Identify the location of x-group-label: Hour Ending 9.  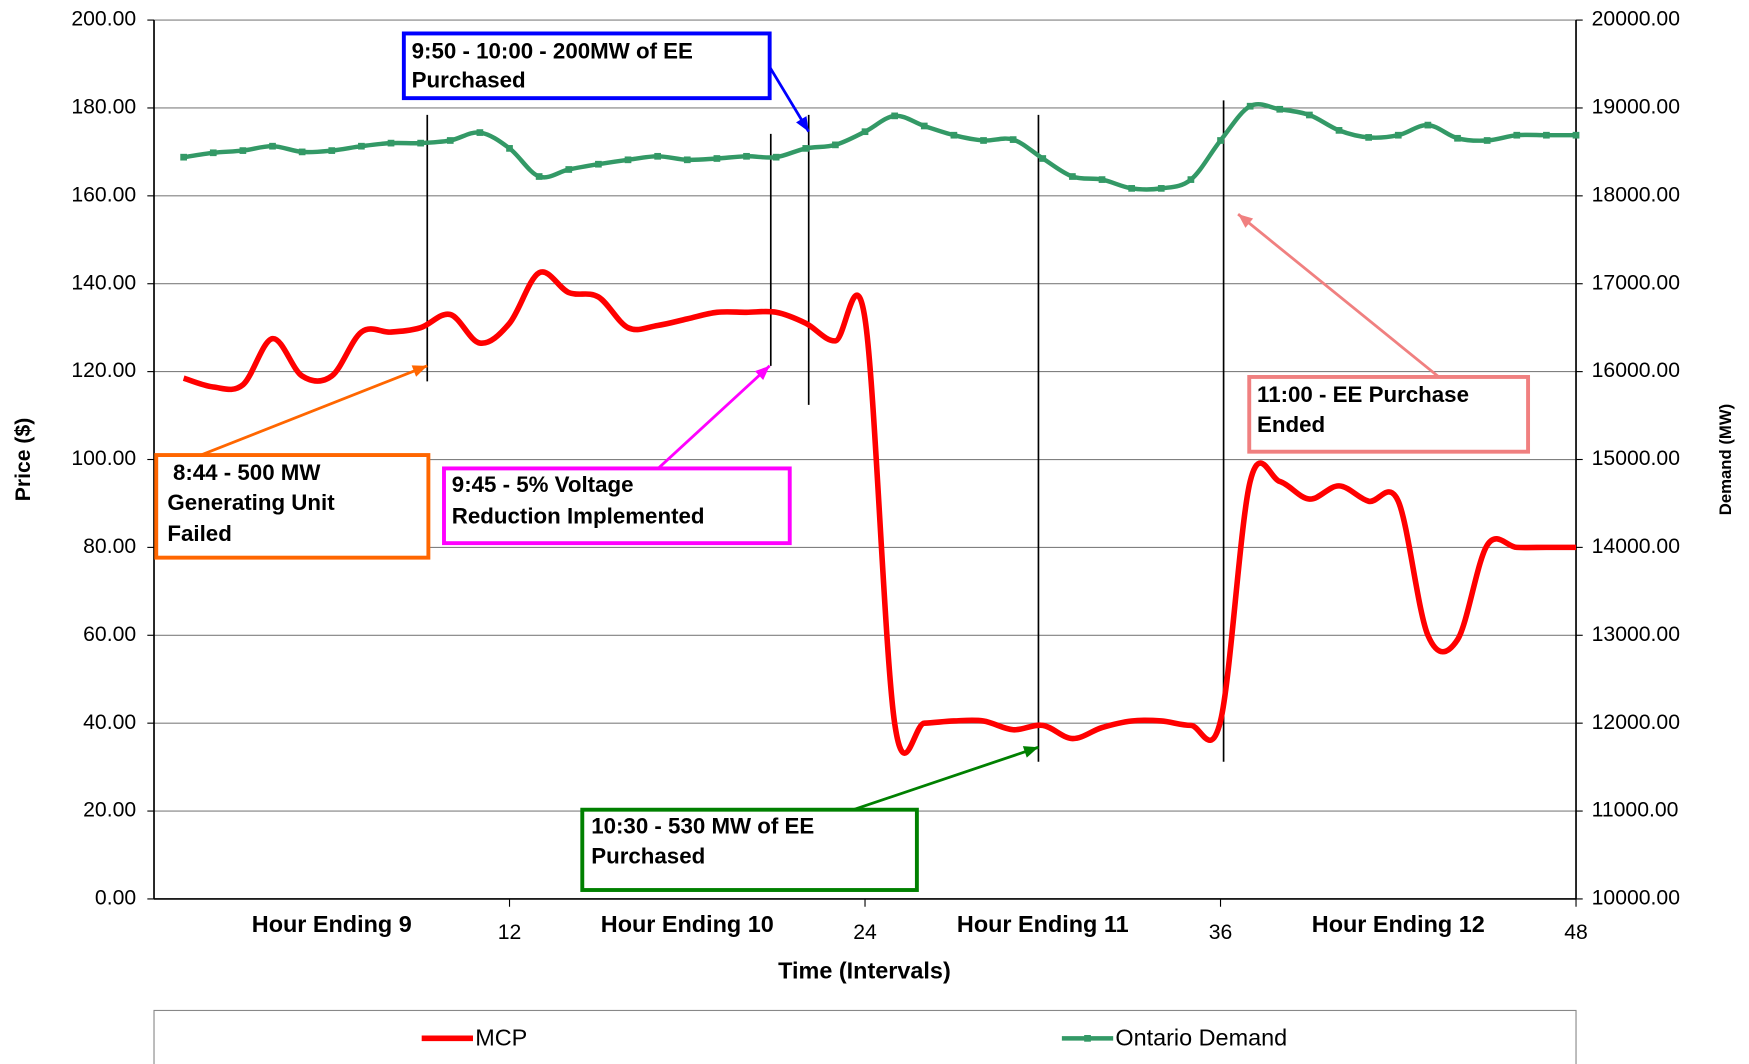
(332, 924).